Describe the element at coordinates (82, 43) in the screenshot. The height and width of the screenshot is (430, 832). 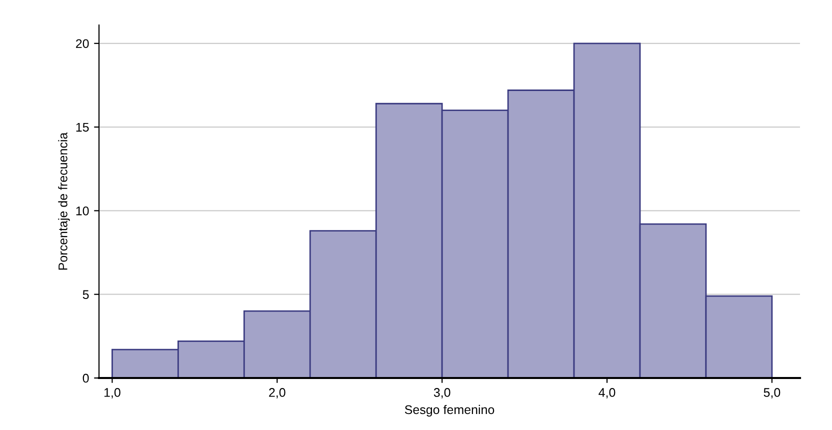
I see `y-tick-label: 20` at that location.